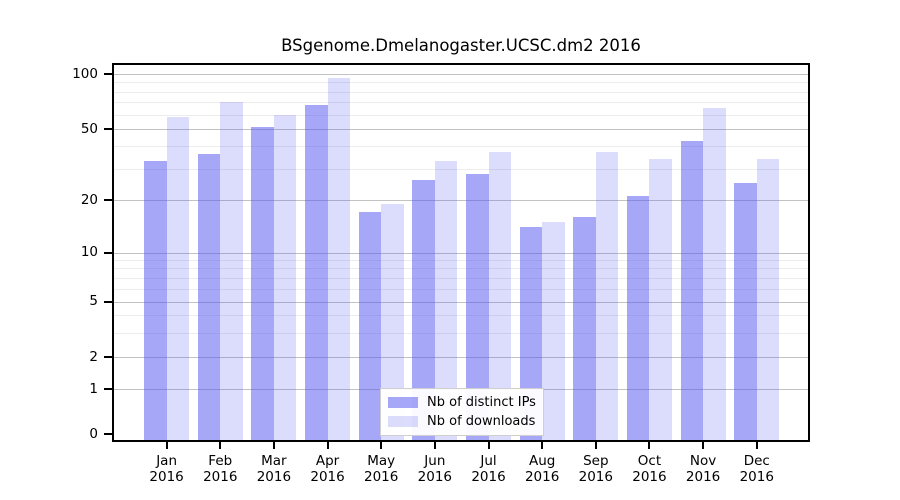 This screenshot has width=900, height=500. I want to click on x-tick-label-jul: Jul 2016, so click(489, 469).